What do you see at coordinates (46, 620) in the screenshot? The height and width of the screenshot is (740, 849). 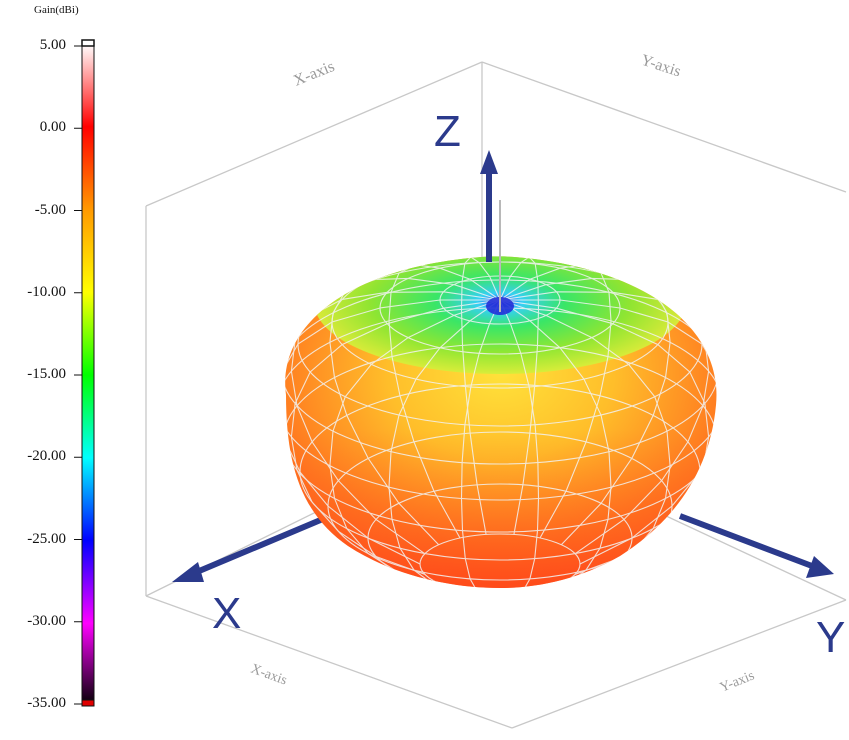 I see `colorbar-tick-label: -30.00` at bounding box center [46, 620].